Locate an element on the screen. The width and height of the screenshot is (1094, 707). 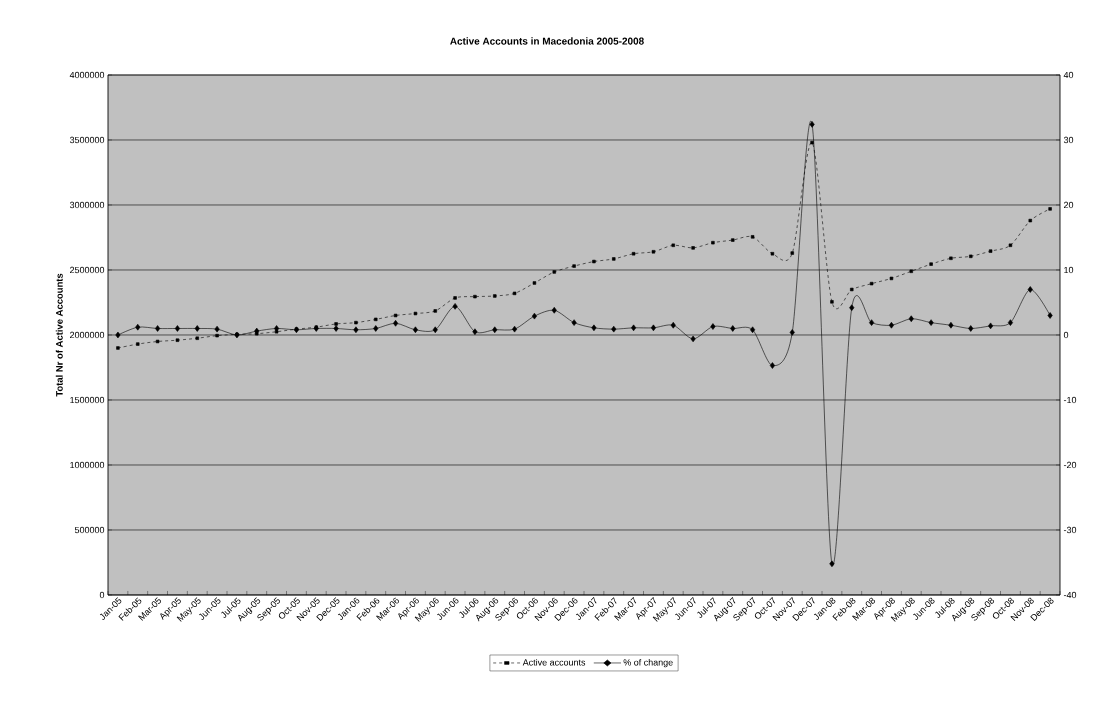
y-tick-label: 0 is located at coordinates (102, 595).